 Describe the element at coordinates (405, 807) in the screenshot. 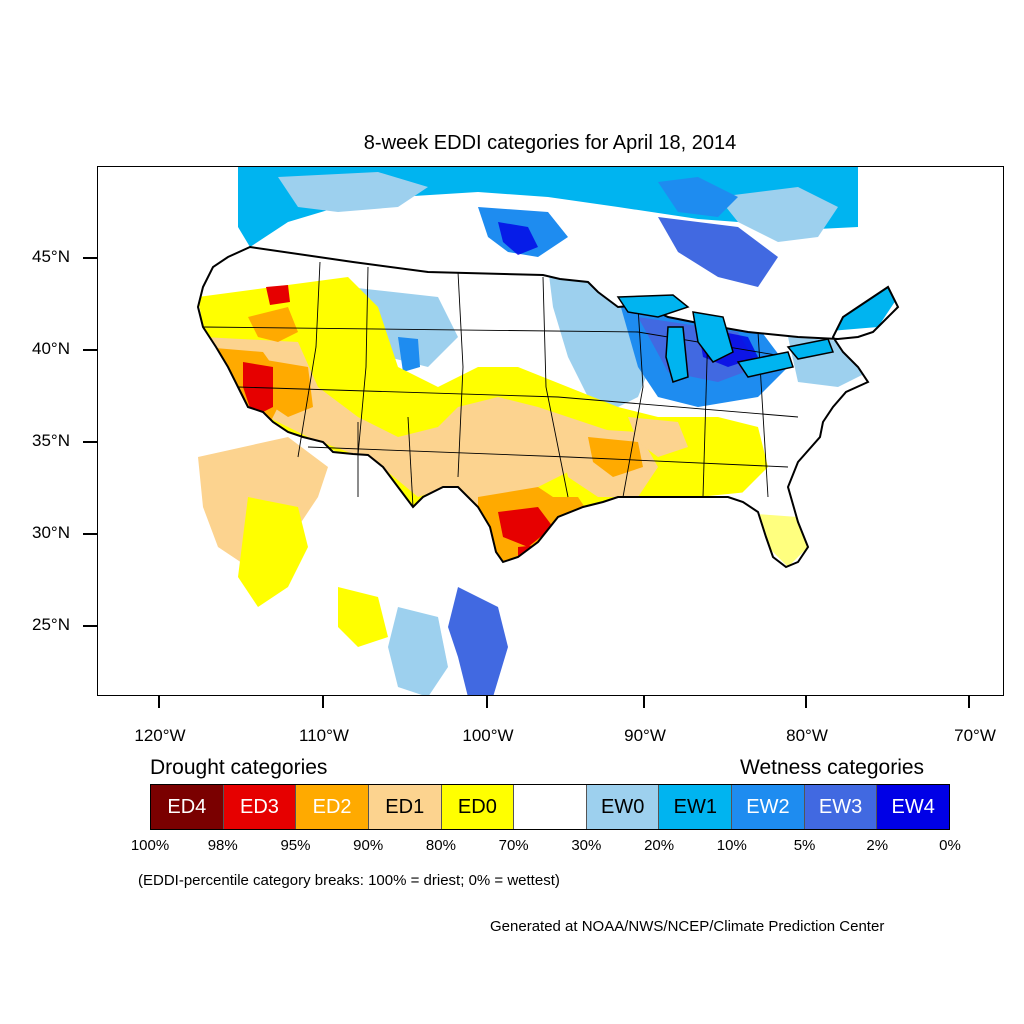

I see `legend-swatch-ed1: ED1` at that location.